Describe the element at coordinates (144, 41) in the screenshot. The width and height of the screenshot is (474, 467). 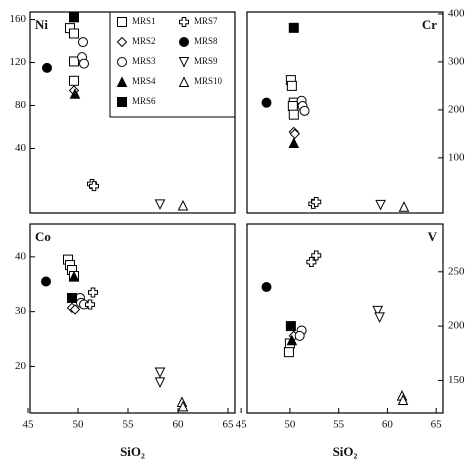
I see `legend-label: MRS2` at that location.